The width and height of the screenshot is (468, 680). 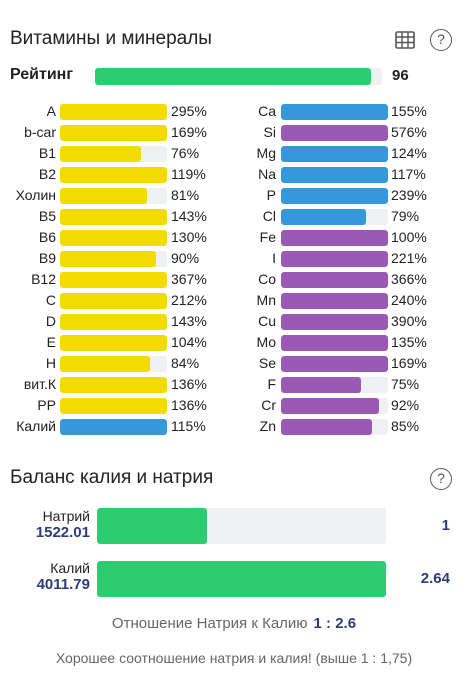 What do you see at coordinates (189, 384) in the screenshot?
I see `nutrient-percent: 136%` at bounding box center [189, 384].